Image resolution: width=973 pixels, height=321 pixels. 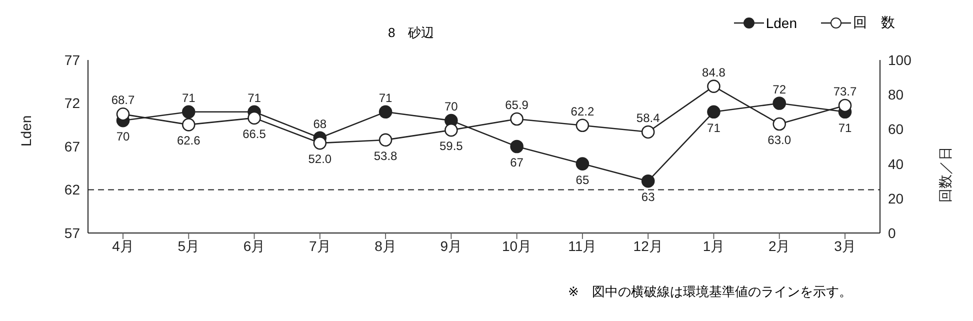 I want to click on chart-title: 8 砂辺, so click(x=411, y=33).